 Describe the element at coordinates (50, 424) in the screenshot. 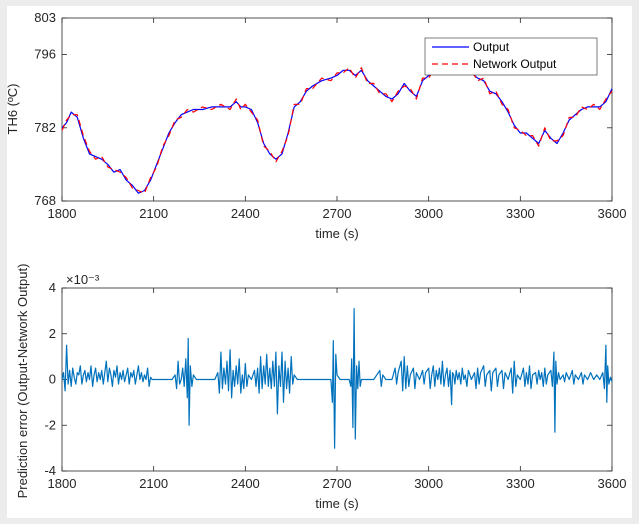

I see `y-tick-label: -2` at that location.